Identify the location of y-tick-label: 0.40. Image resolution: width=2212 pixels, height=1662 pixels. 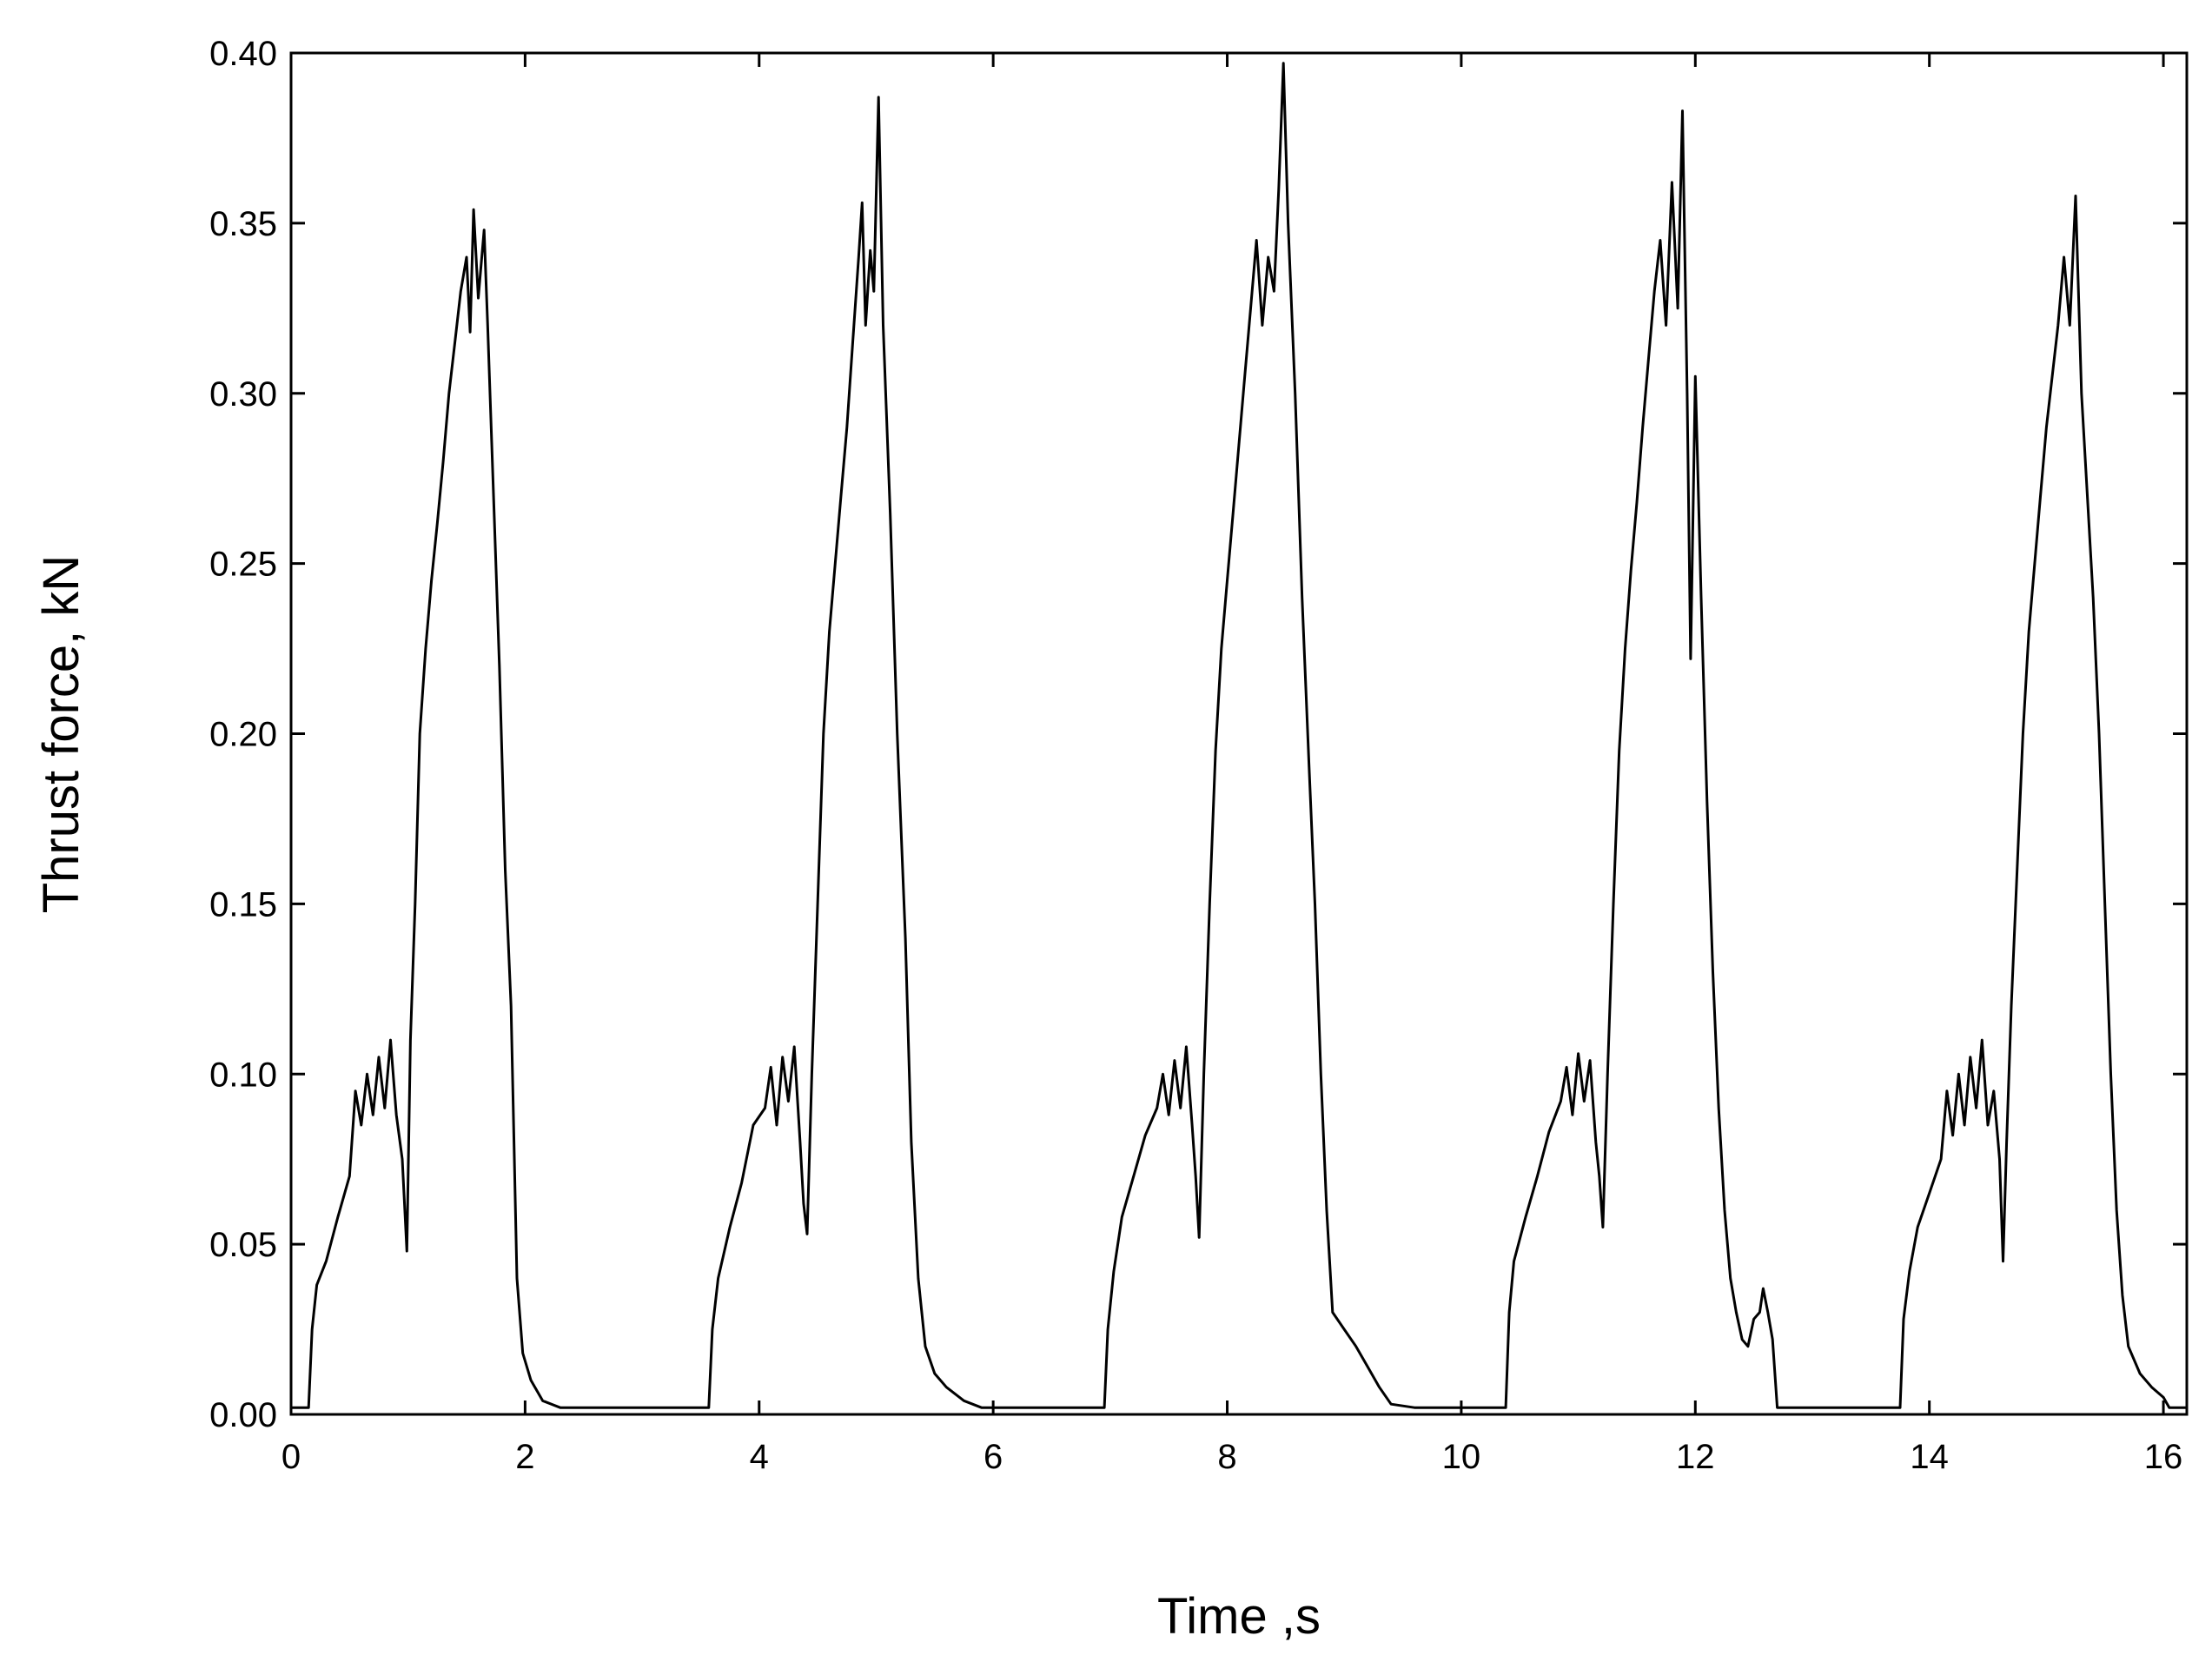
(243, 54).